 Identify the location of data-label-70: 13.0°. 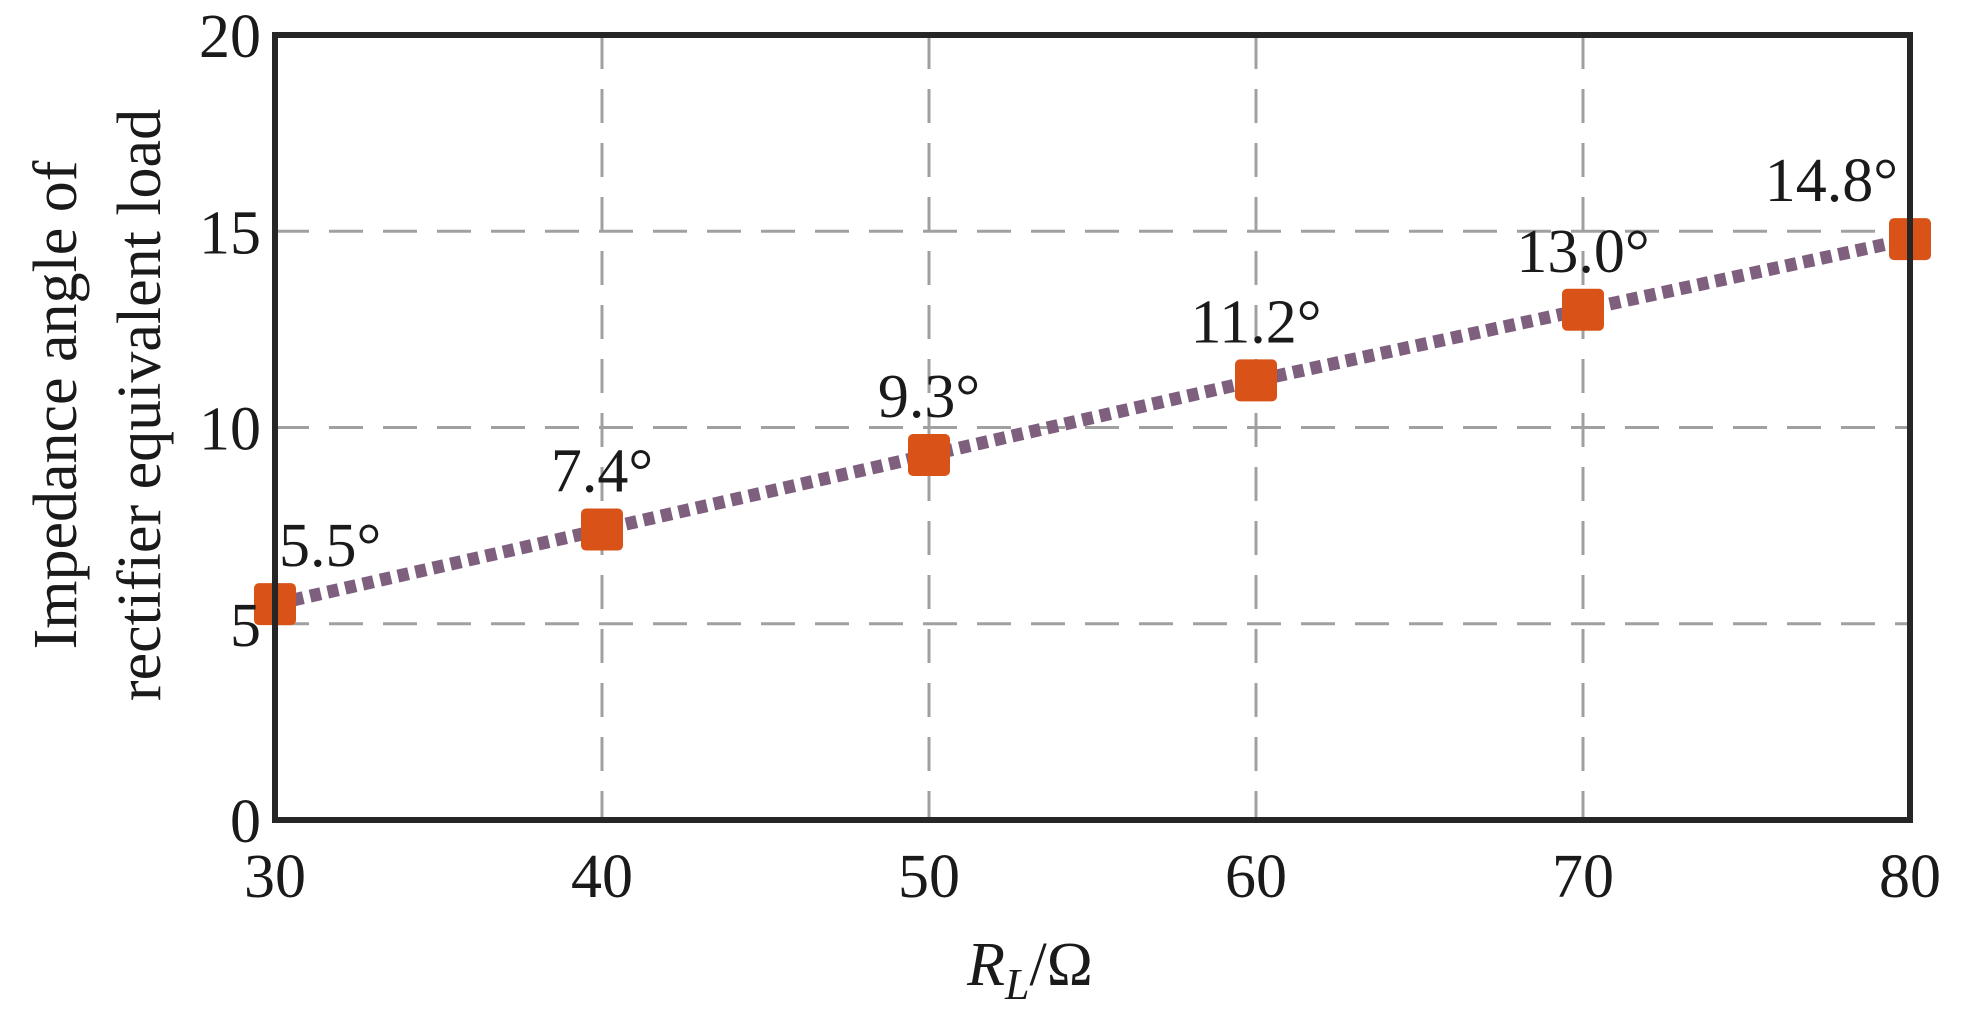
(1582, 252).